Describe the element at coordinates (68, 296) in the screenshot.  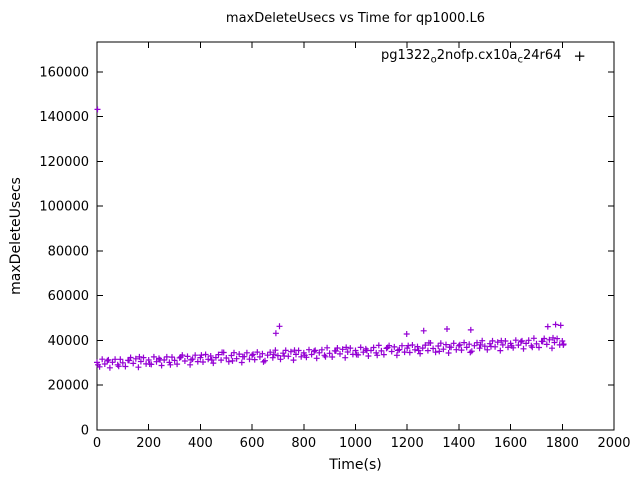
I see `svg-text: 60000` at that location.